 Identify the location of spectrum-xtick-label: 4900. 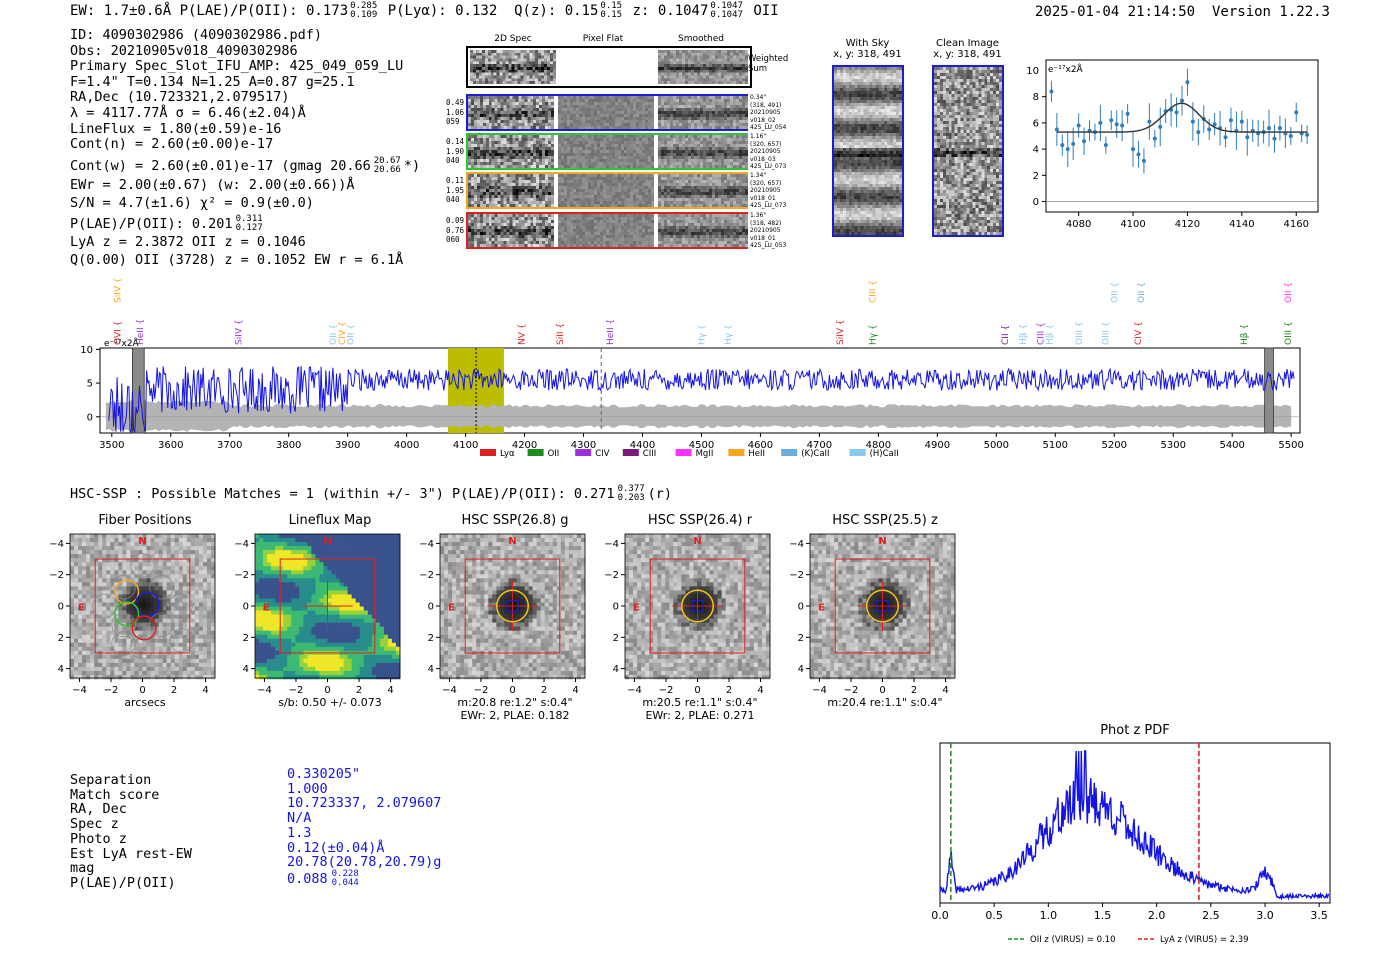
(937, 445).